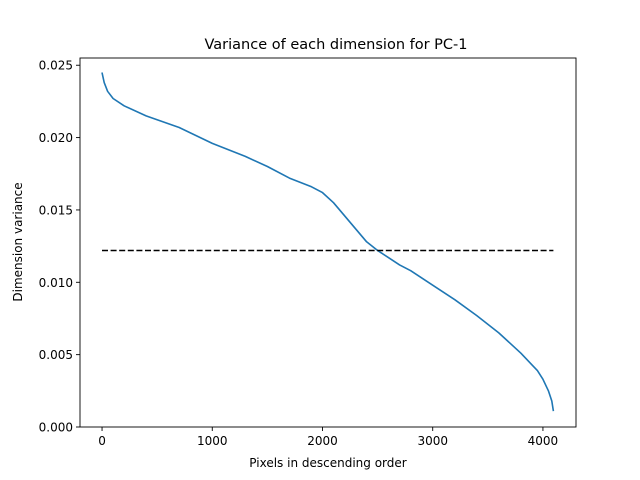  What do you see at coordinates (56, 283) in the screenshot?
I see `y-tick-label: 0.010` at bounding box center [56, 283].